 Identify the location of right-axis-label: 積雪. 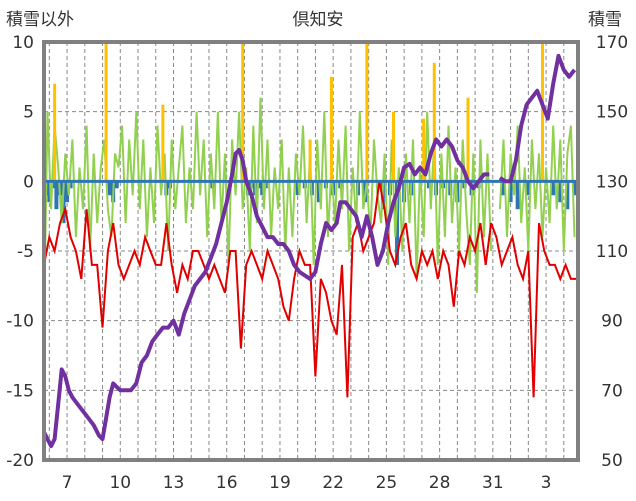
(605, 20).